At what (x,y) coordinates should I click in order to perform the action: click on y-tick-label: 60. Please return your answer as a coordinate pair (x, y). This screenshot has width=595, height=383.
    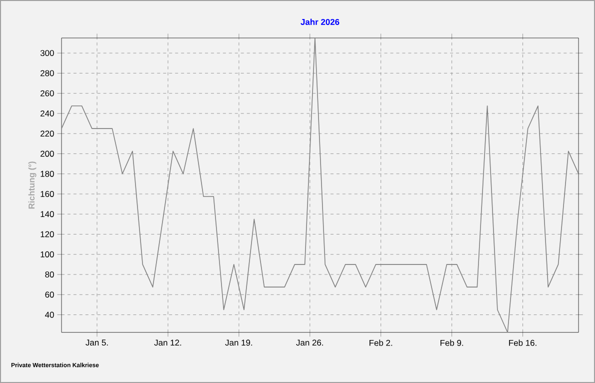
    Looking at the image, I should click on (49, 295).